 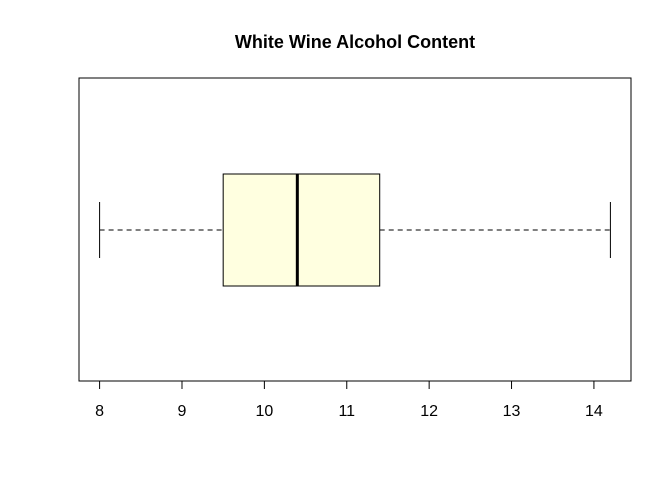 I want to click on interquartile-box, so click(x=301, y=230).